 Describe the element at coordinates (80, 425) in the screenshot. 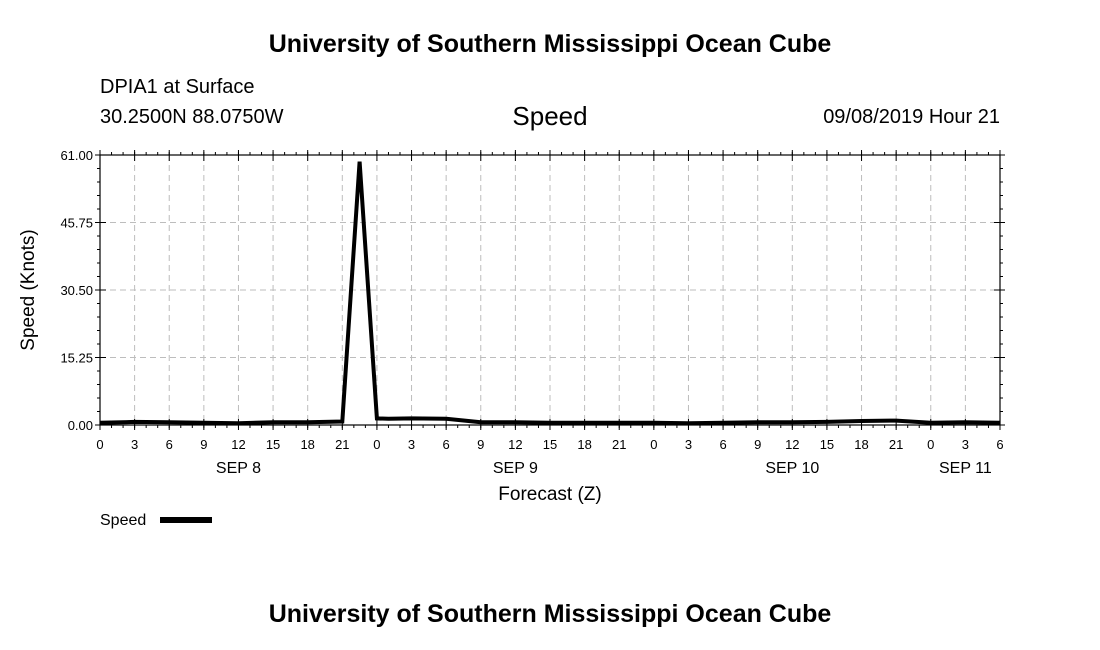

I see `y-tick-label: 0.00` at that location.